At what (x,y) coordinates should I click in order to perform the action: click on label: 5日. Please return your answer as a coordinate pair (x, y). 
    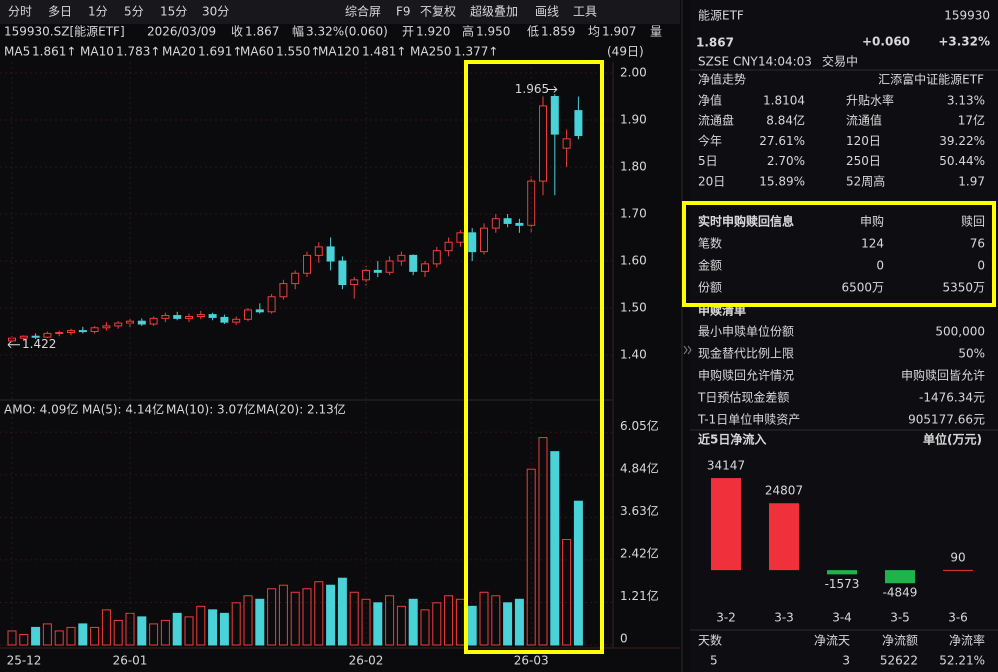
    Looking at the image, I should click on (708, 161).